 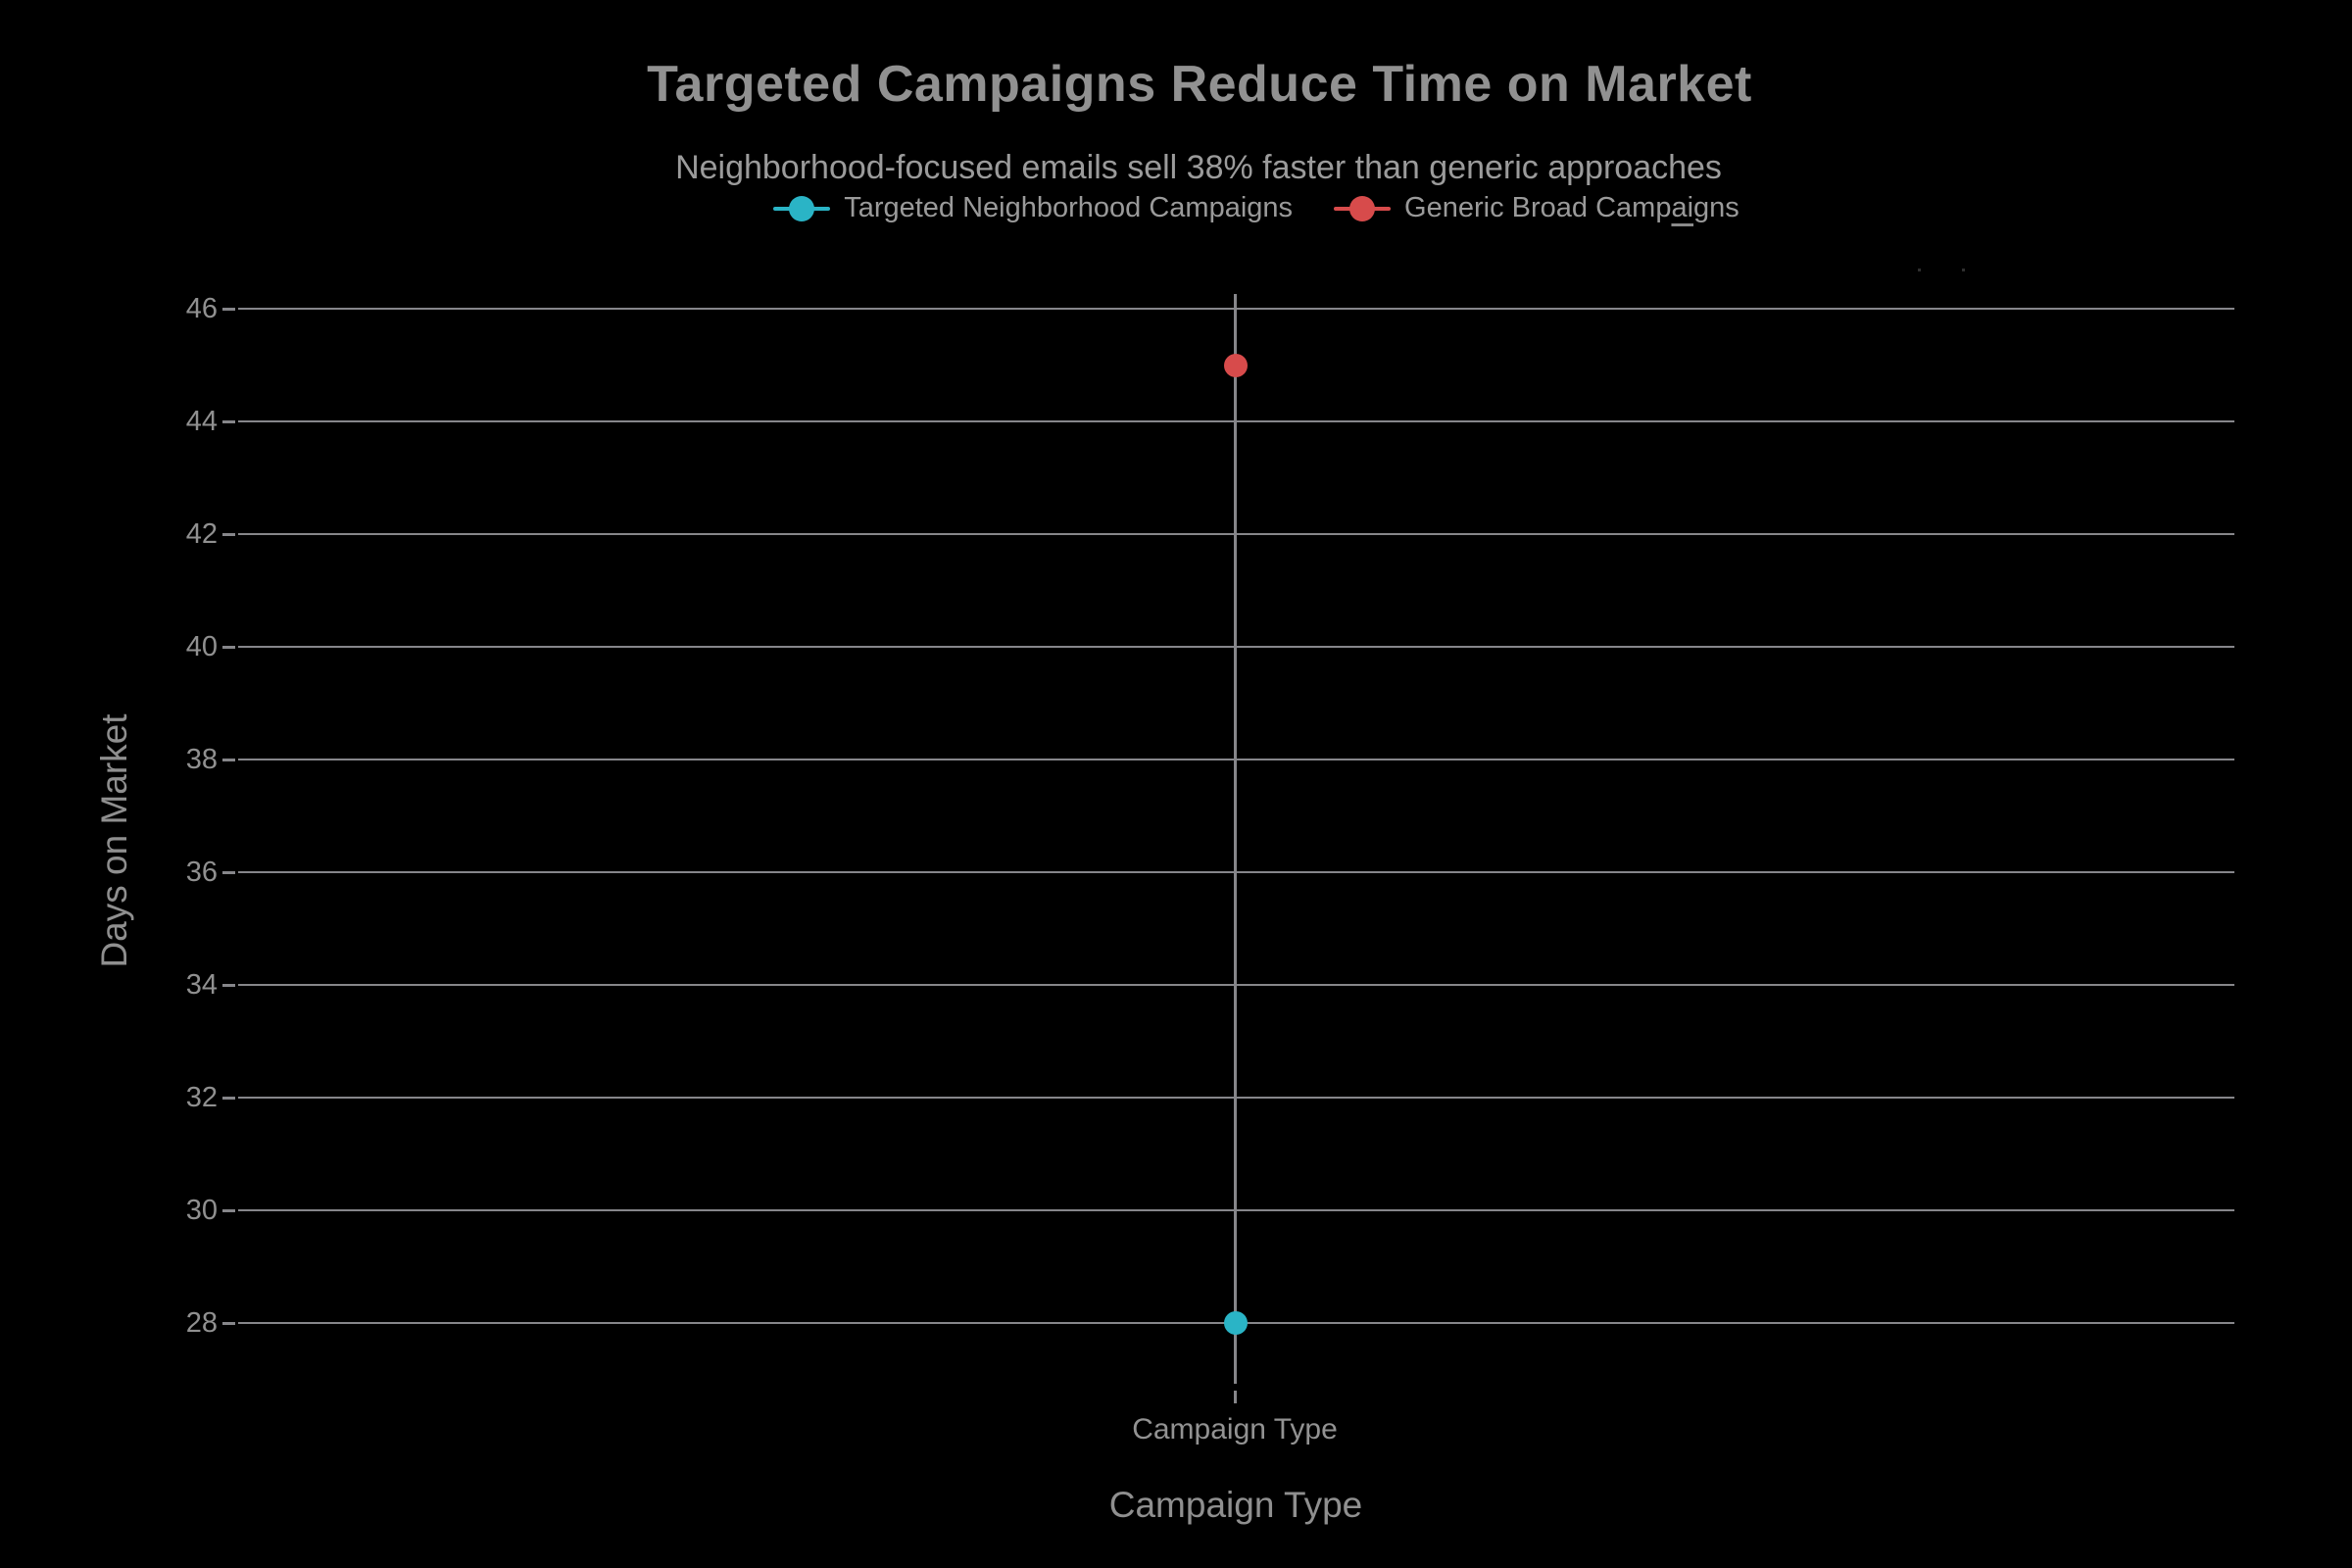 I want to click on y-tick-label: 38, so click(x=201, y=759).